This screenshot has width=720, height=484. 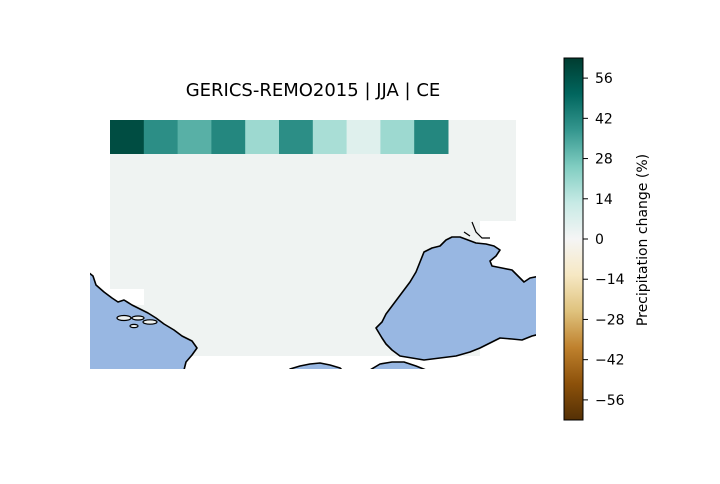 I want to click on coast-details, so click(x=476, y=230).